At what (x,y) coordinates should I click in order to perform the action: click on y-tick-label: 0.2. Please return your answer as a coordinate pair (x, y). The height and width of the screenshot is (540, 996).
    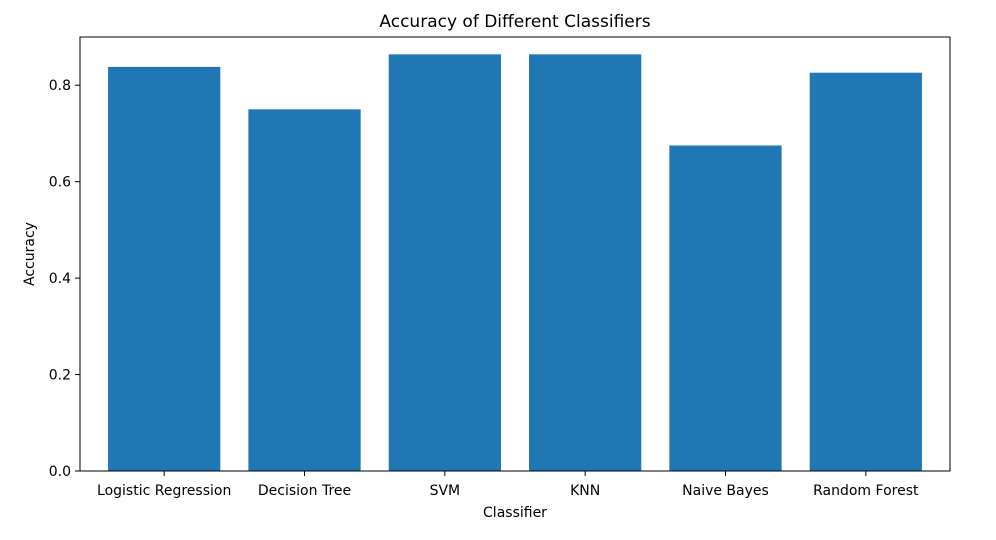
    Looking at the image, I should click on (60, 376).